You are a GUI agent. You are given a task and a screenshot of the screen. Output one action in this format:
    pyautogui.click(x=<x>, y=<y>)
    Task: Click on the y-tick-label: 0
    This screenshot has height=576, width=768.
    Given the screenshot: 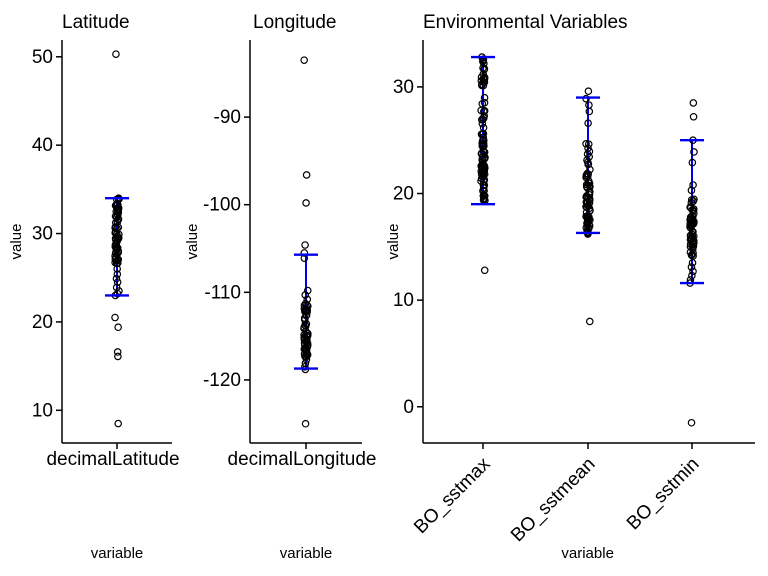 What is the action you would take?
    pyautogui.click(x=408, y=407)
    